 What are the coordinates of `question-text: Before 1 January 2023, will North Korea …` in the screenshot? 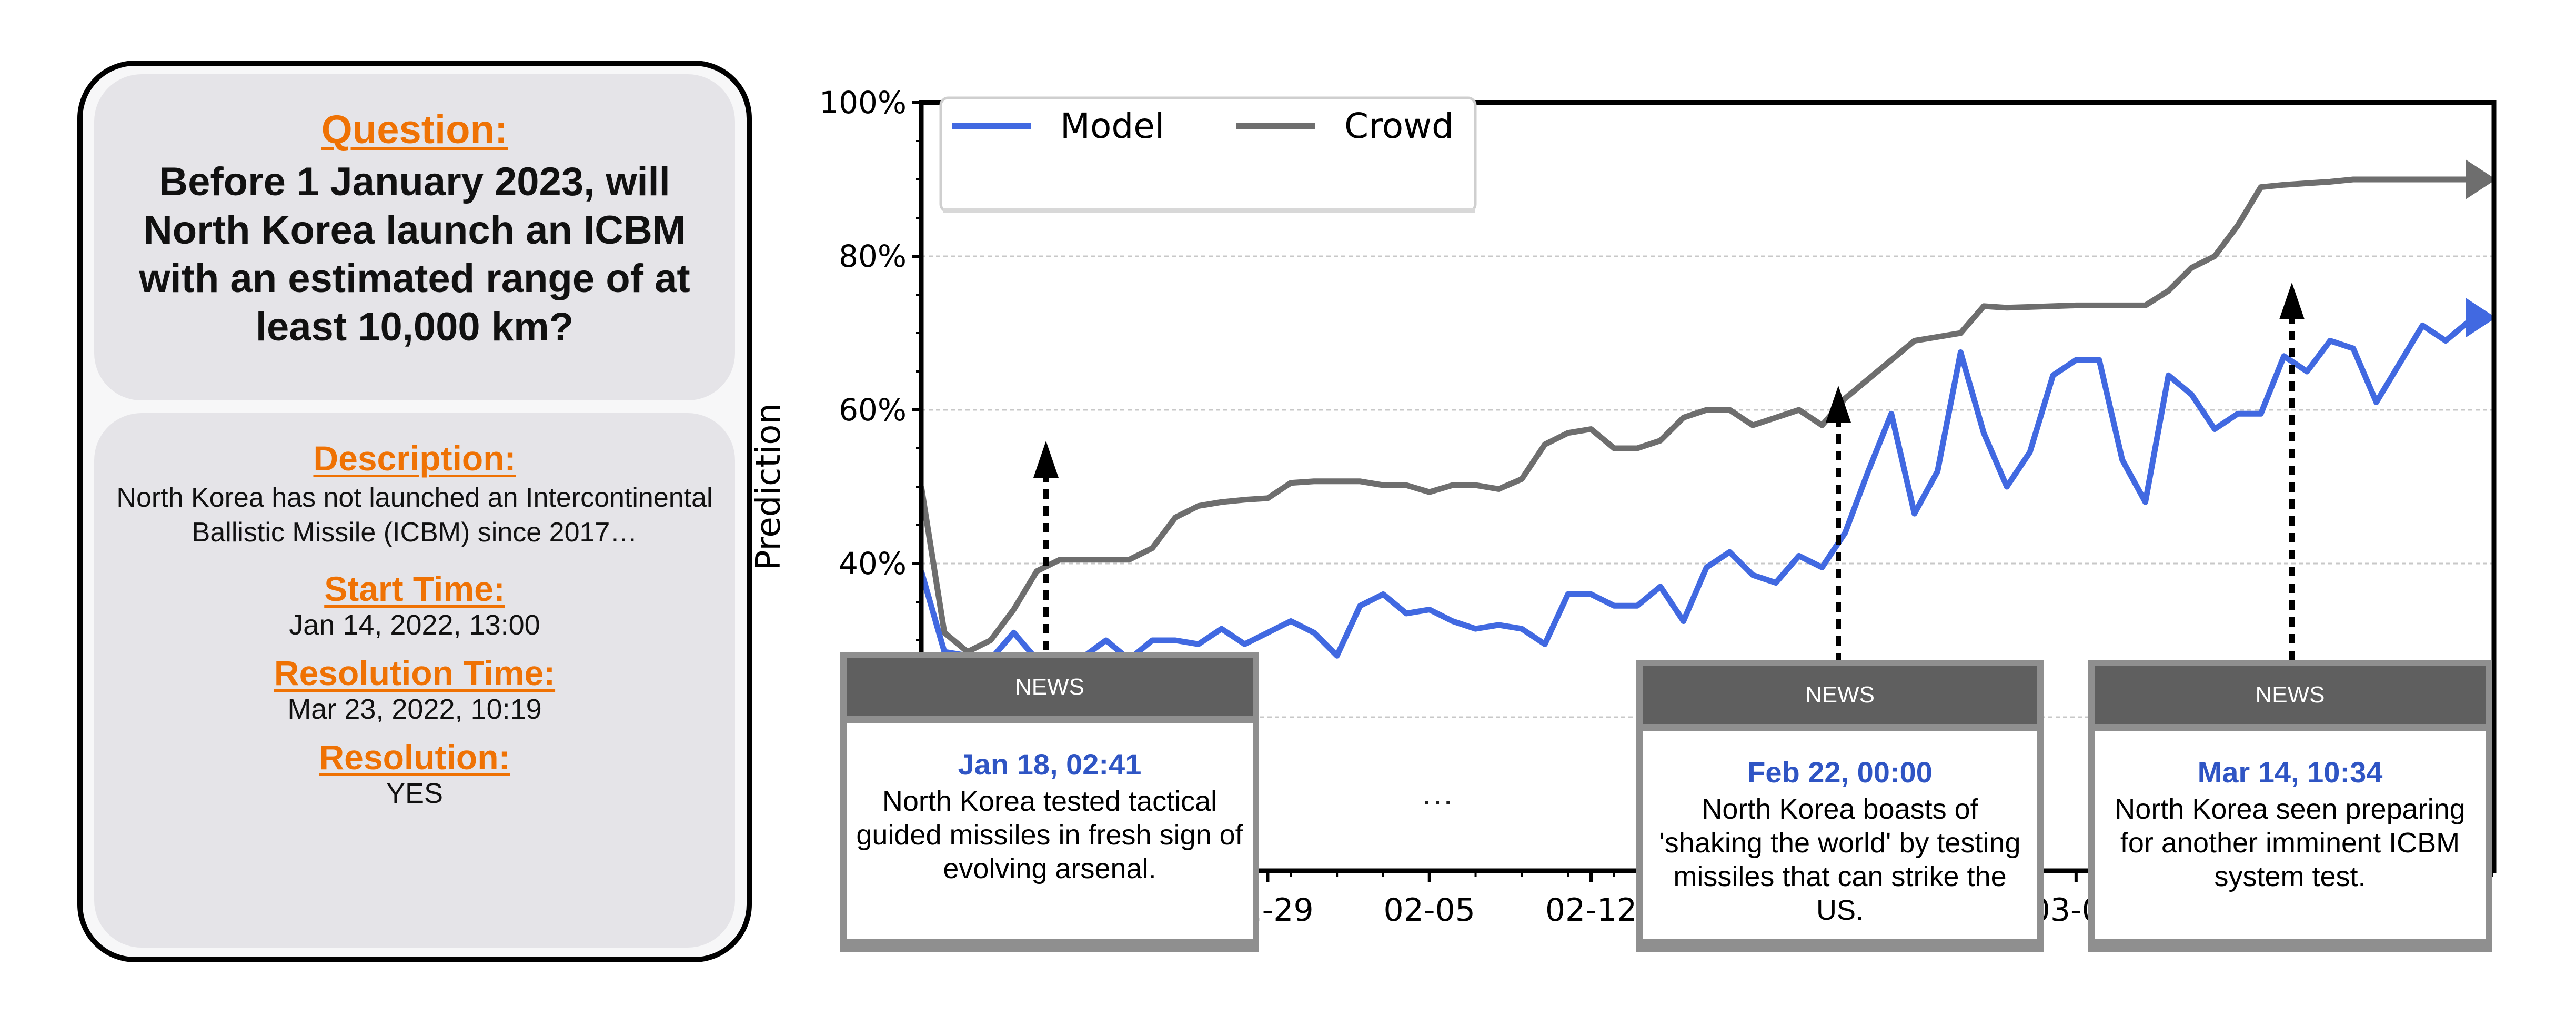 It's located at (414, 254).